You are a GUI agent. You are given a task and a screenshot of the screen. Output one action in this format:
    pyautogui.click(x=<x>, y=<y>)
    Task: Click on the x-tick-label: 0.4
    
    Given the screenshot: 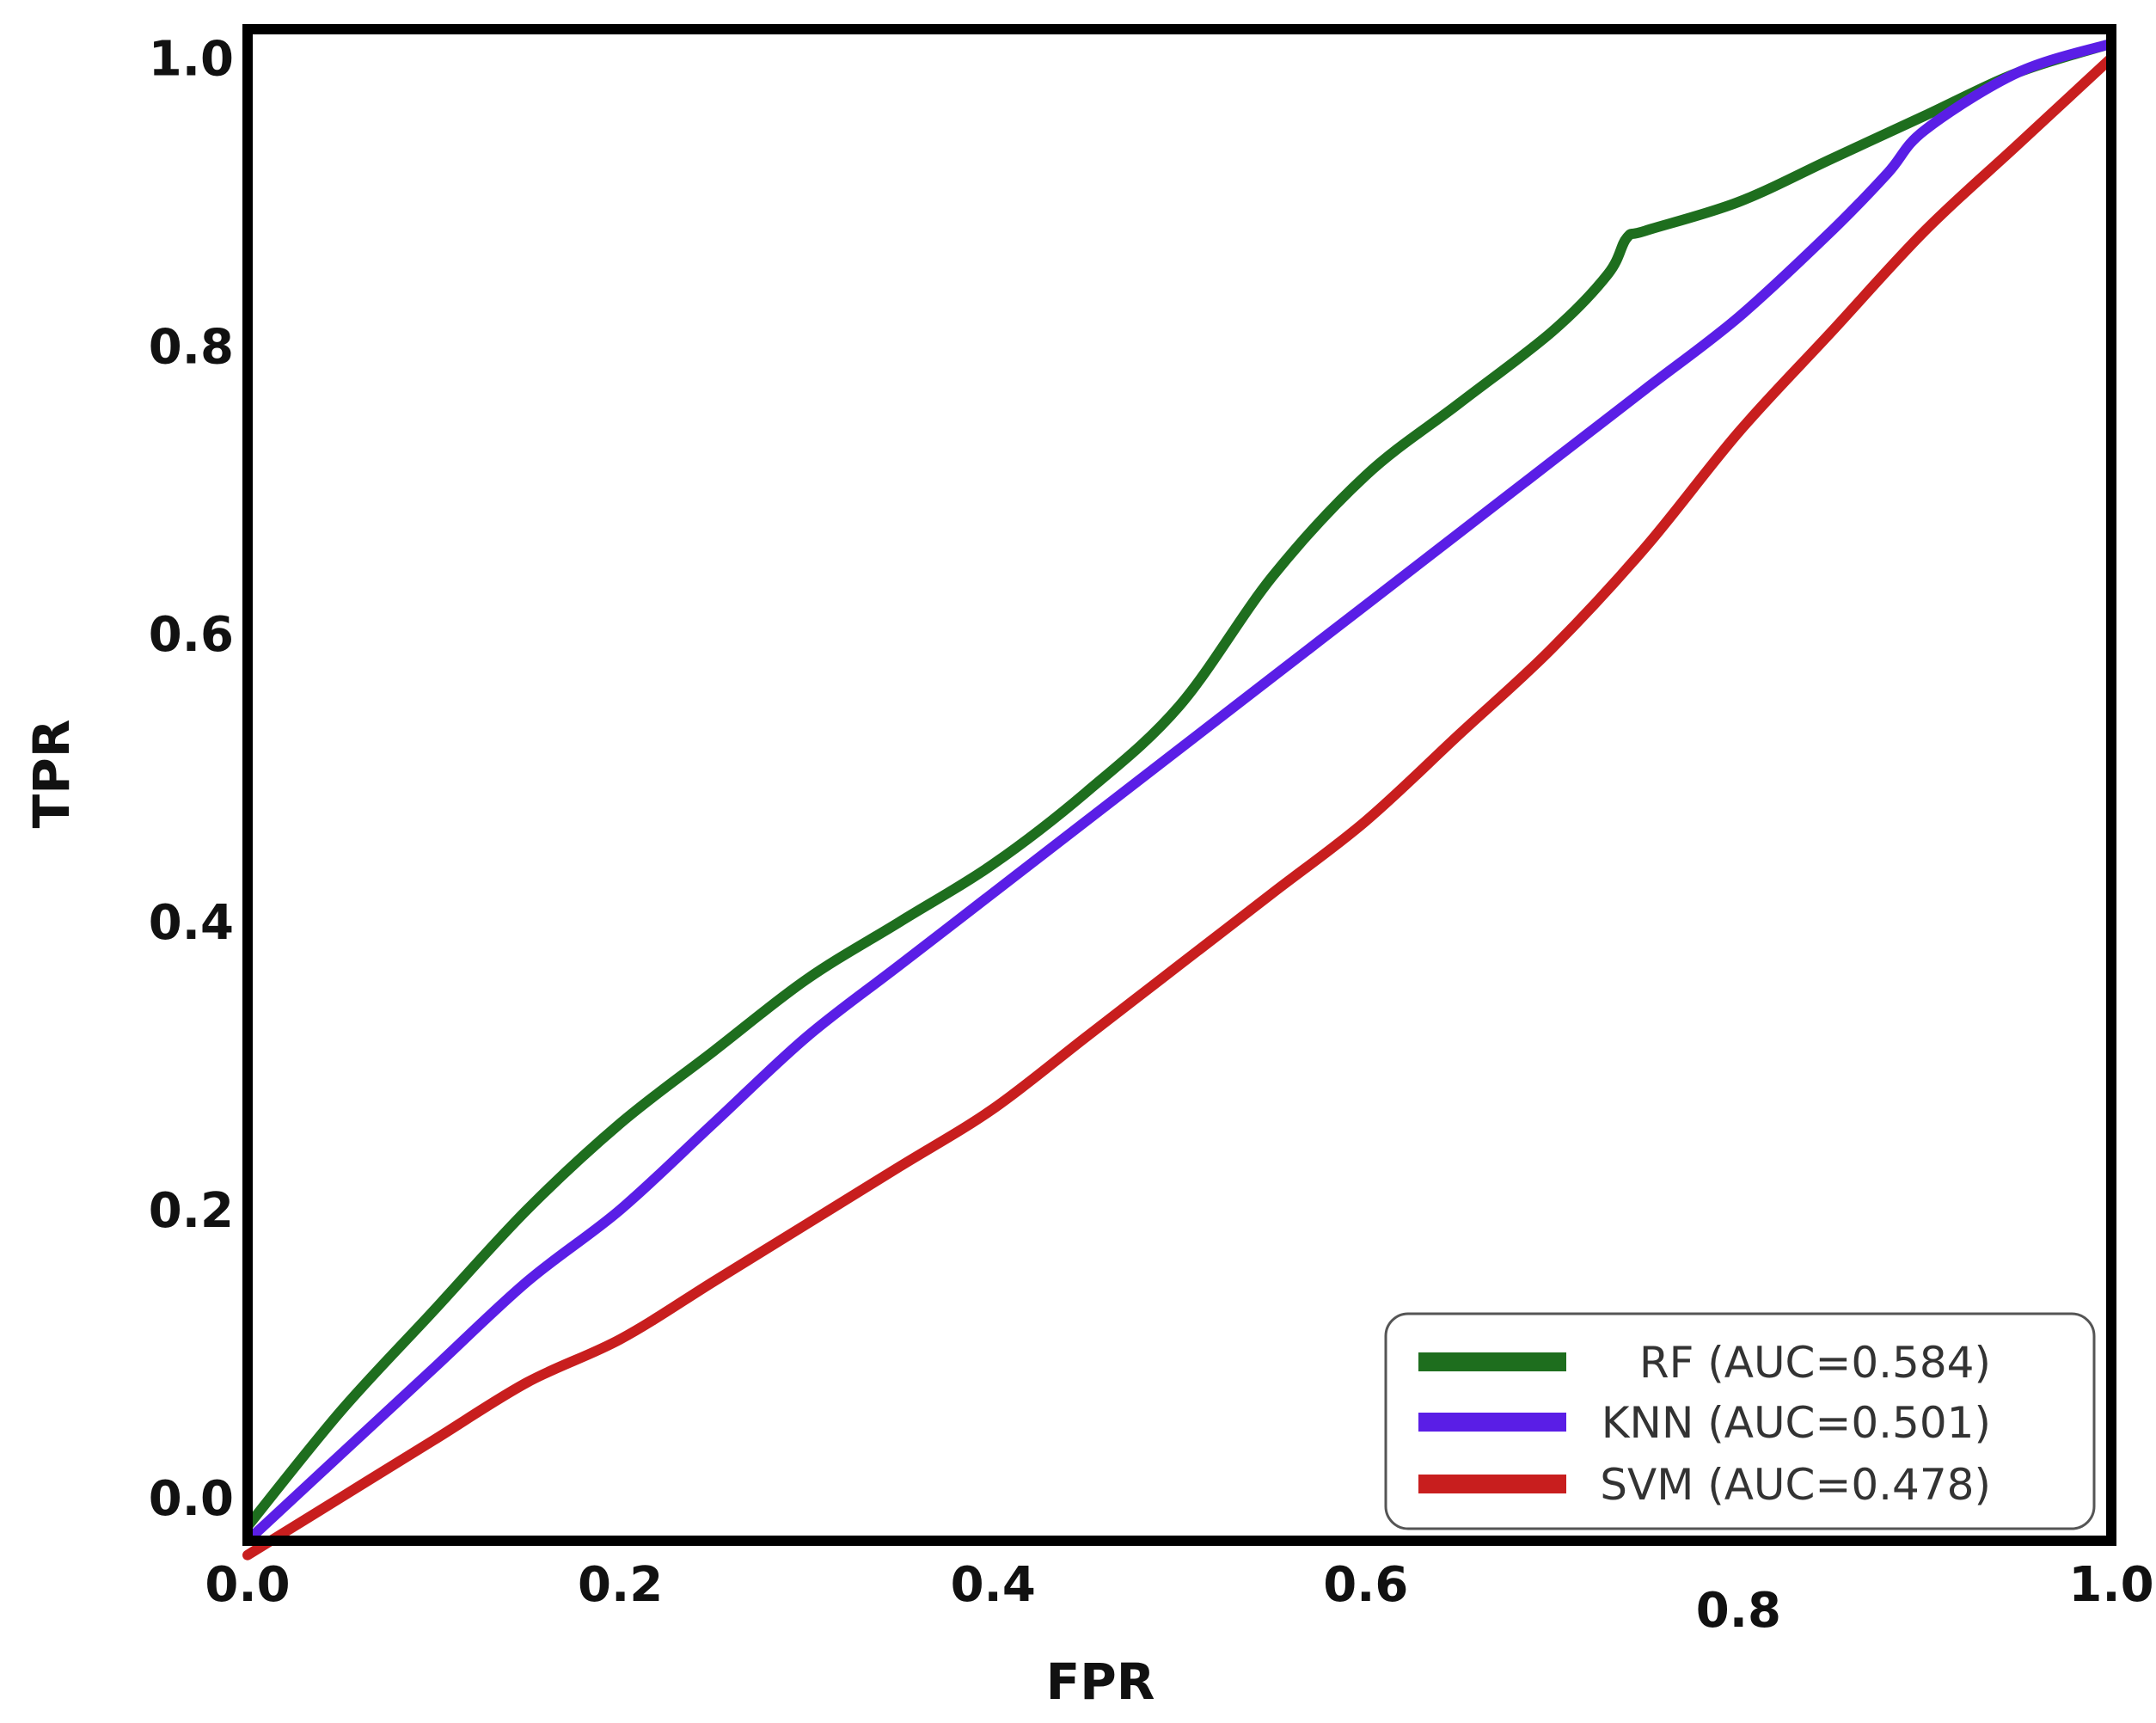 What is the action you would take?
    pyautogui.click(x=993, y=1585)
    